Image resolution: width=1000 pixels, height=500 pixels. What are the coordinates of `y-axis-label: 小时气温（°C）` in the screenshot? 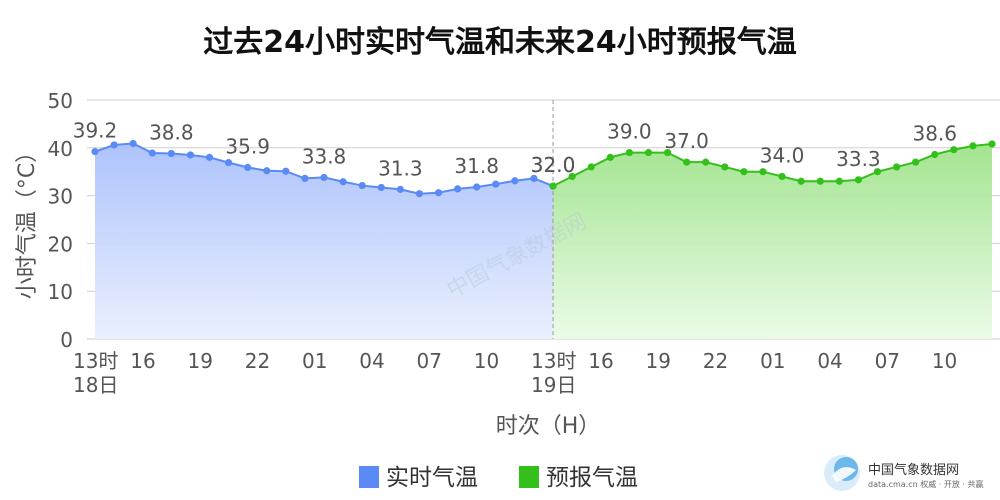 It's located at (27, 220).